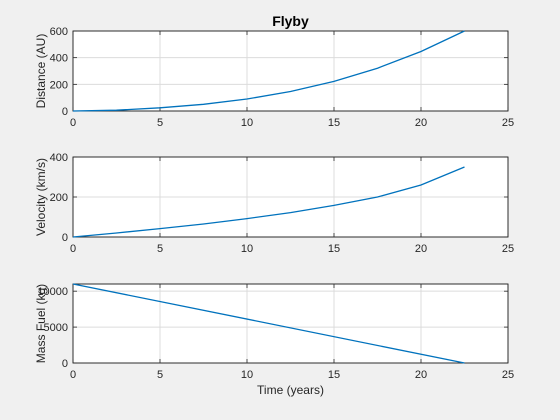 The height and width of the screenshot is (420, 560). I want to click on y-axis-label: Mass Fuel (kg), so click(41, 323).